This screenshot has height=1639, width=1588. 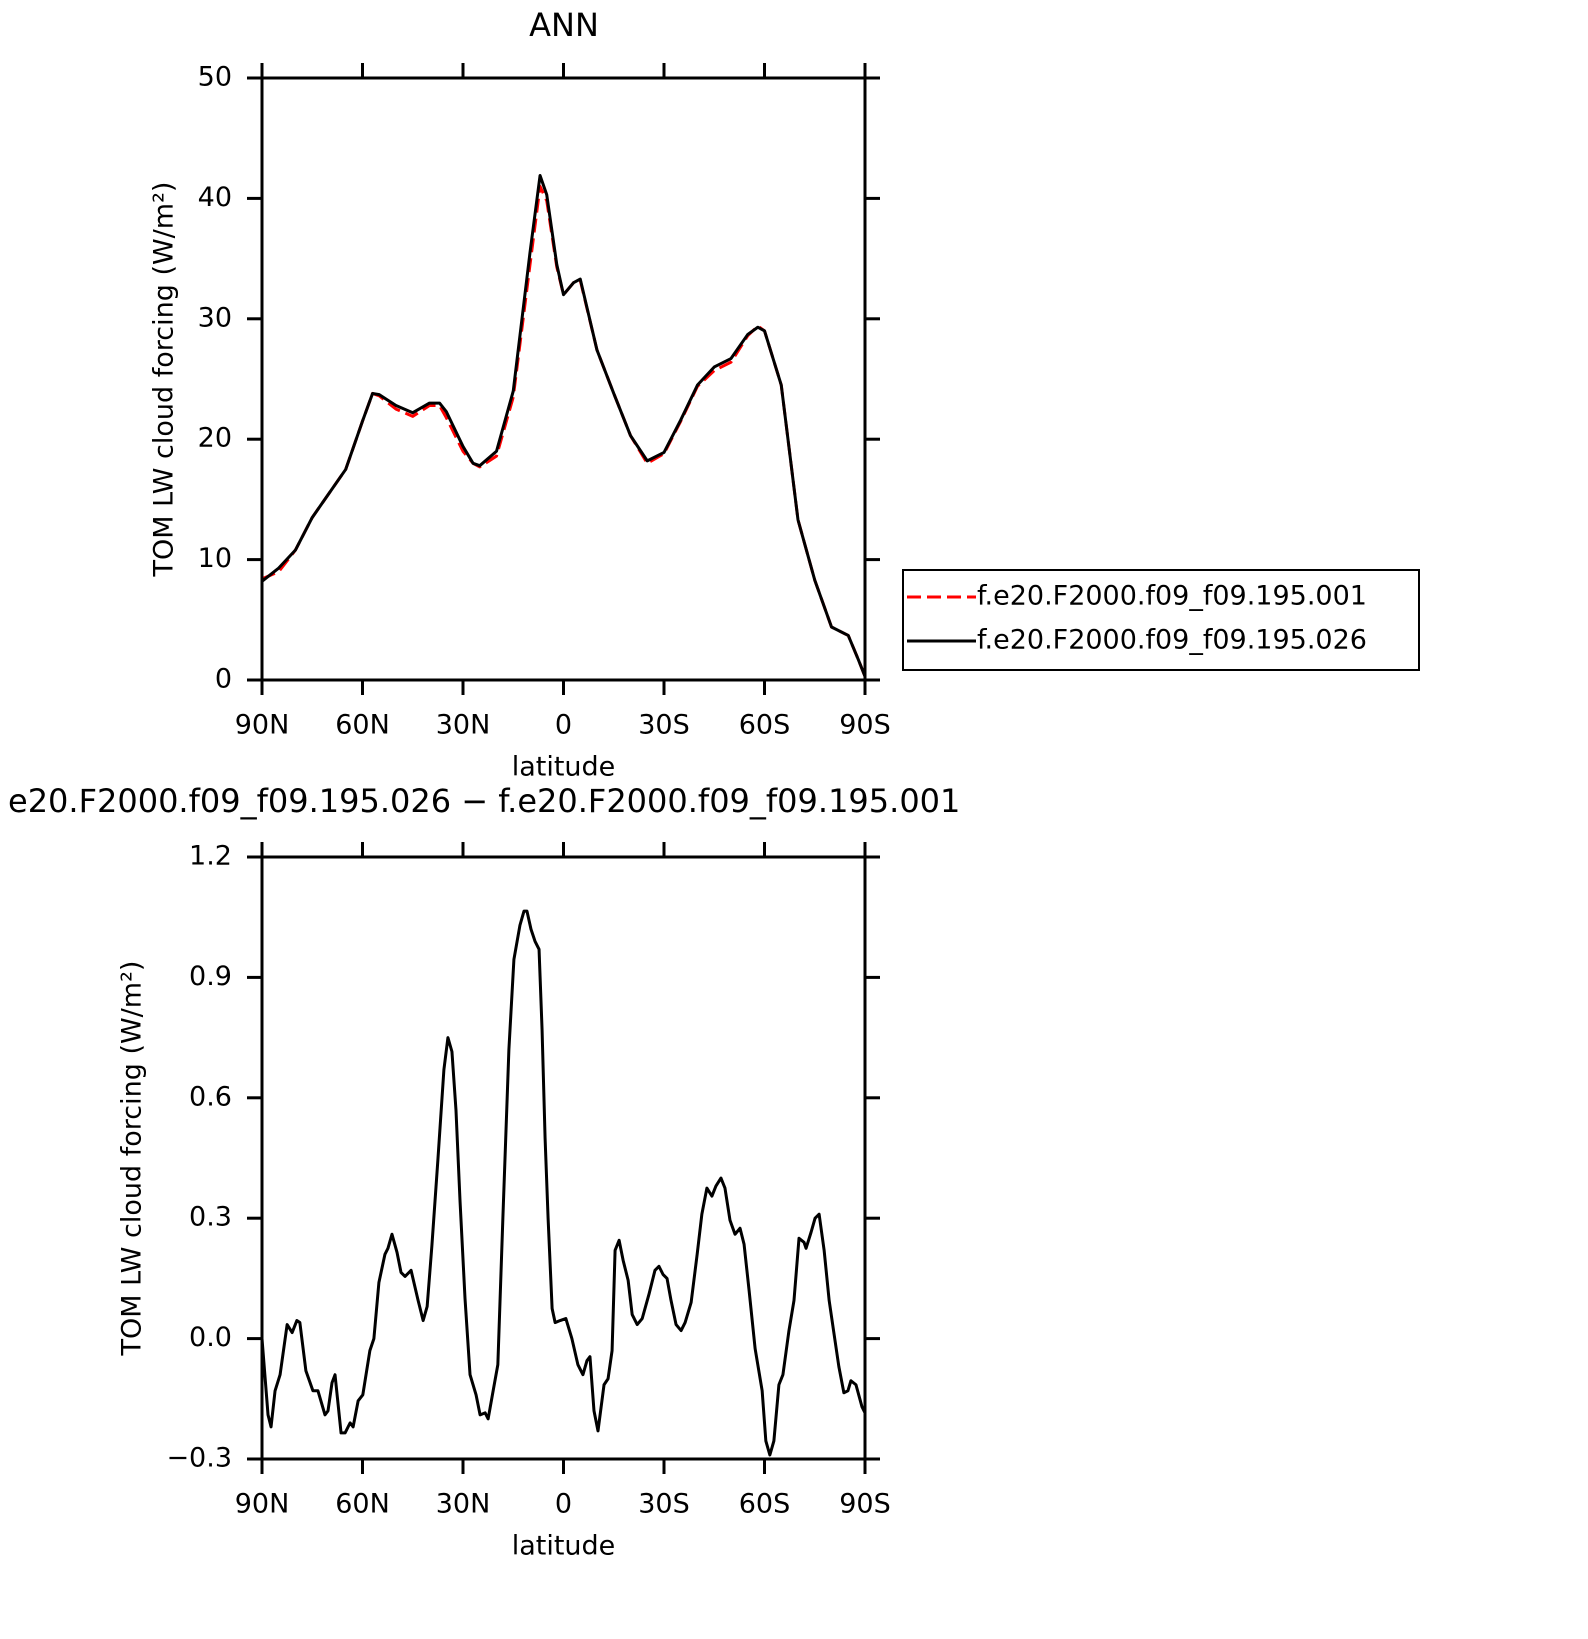 What do you see at coordinates (210, 976) in the screenshot?
I see `y-tick-label: 0.9` at bounding box center [210, 976].